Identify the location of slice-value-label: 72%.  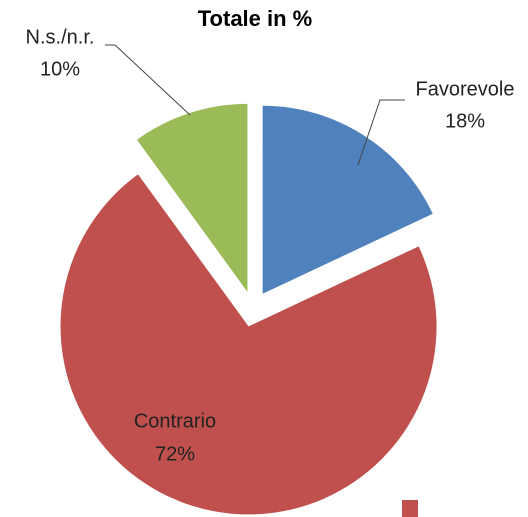
(175, 454).